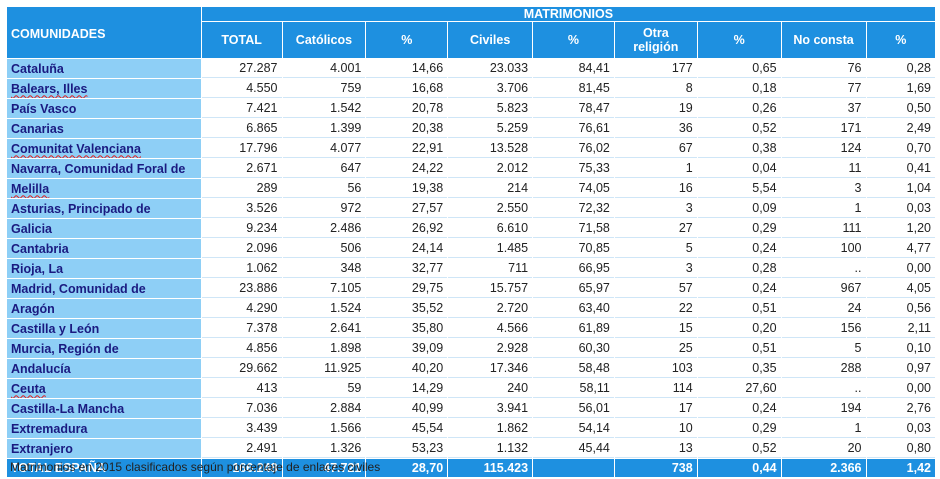 This screenshot has height=479, width=940. What do you see at coordinates (407, 128) in the screenshot?
I see `cell-cat-pct: 20,38` at bounding box center [407, 128].